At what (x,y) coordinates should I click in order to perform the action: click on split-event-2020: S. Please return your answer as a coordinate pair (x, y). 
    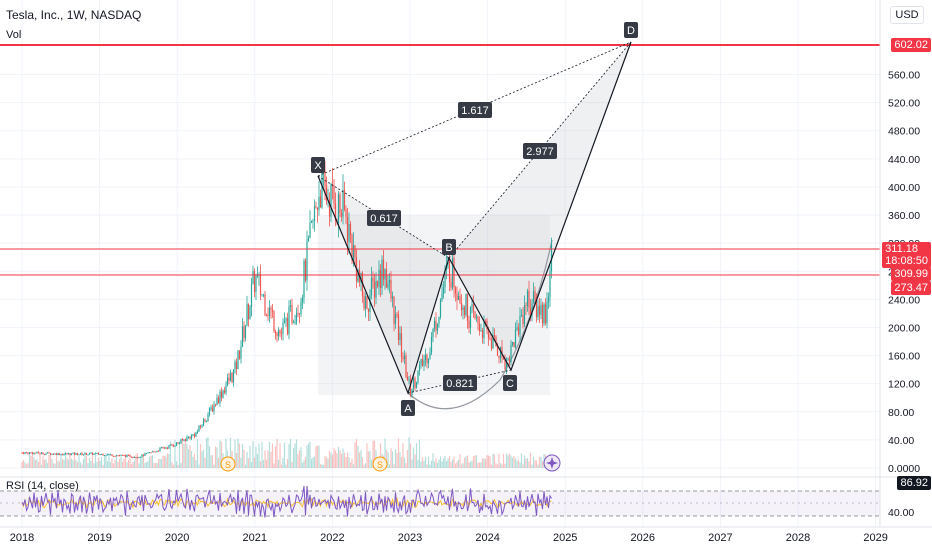
    Looking at the image, I should click on (228, 464).